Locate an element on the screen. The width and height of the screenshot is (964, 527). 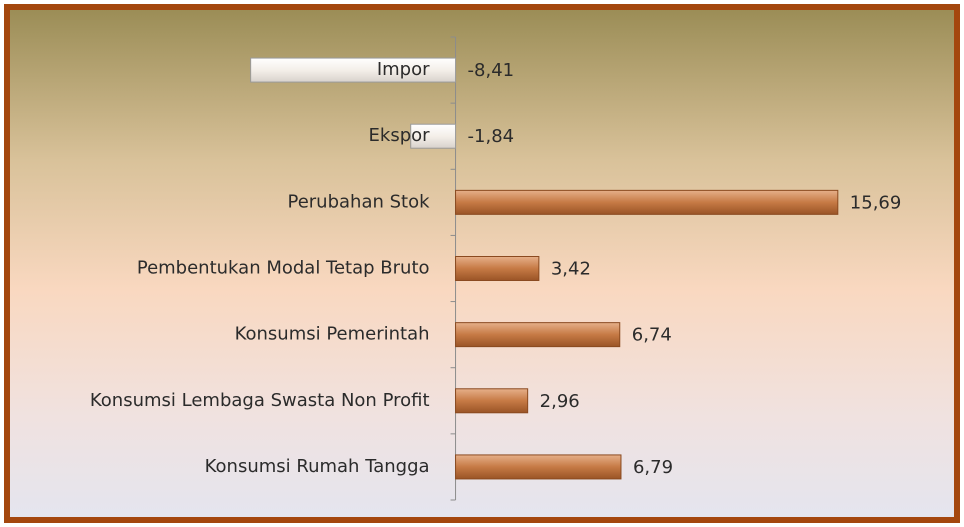
value-label: -1,84 is located at coordinates (491, 136).